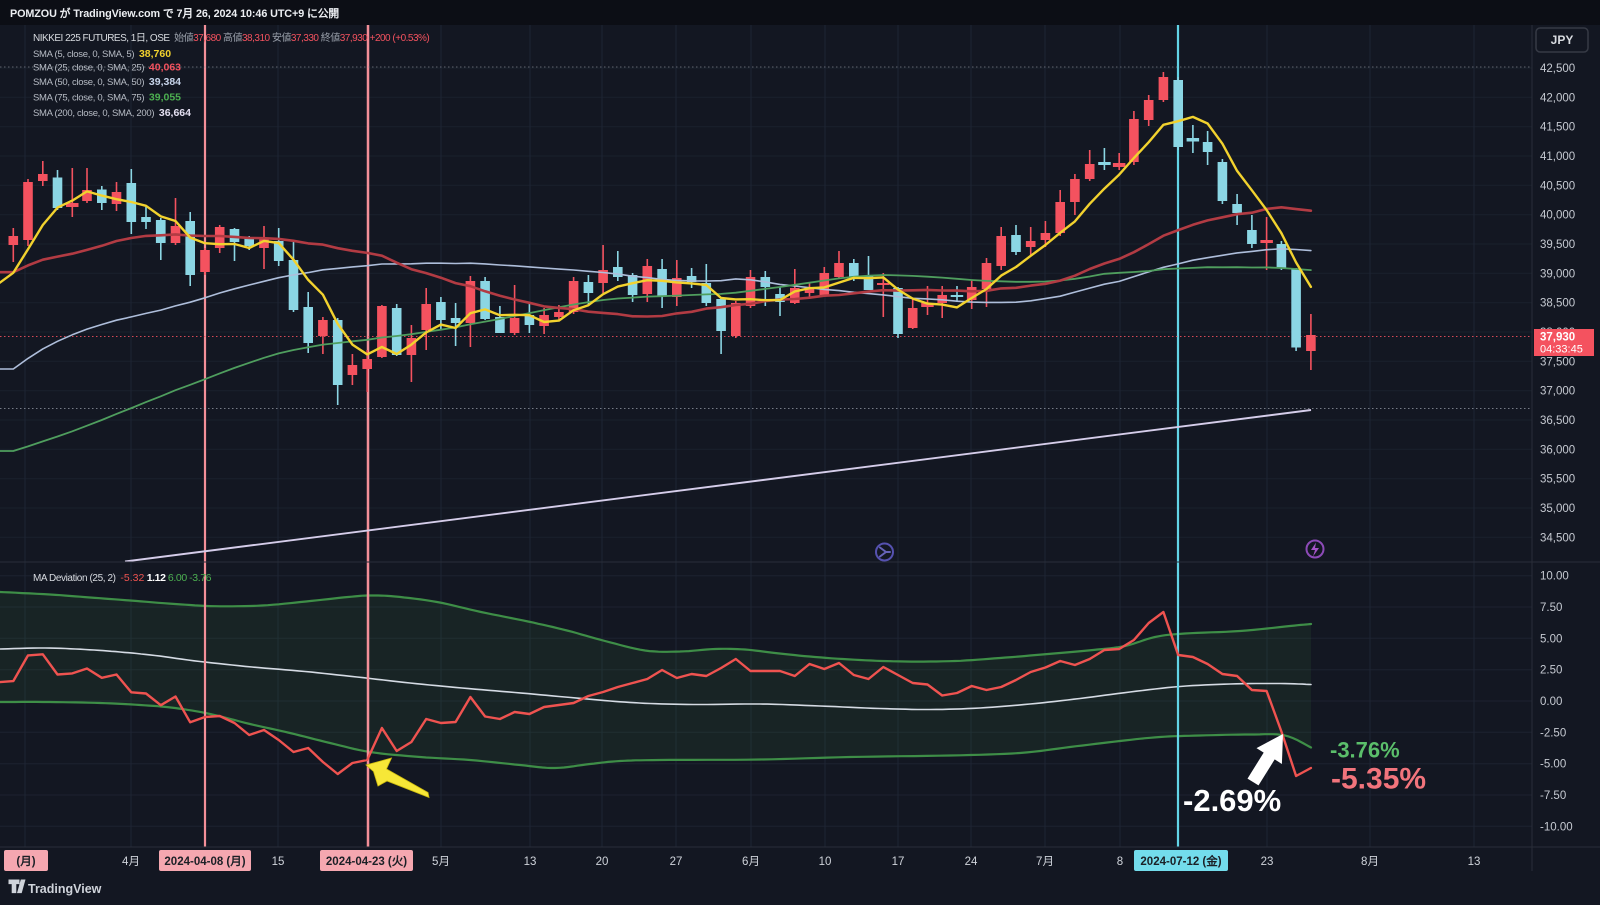 The image size is (1600, 905). What do you see at coordinates (751, 862) in the screenshot?
I see `svg-text: 6月` at bounding box center [751, 862].